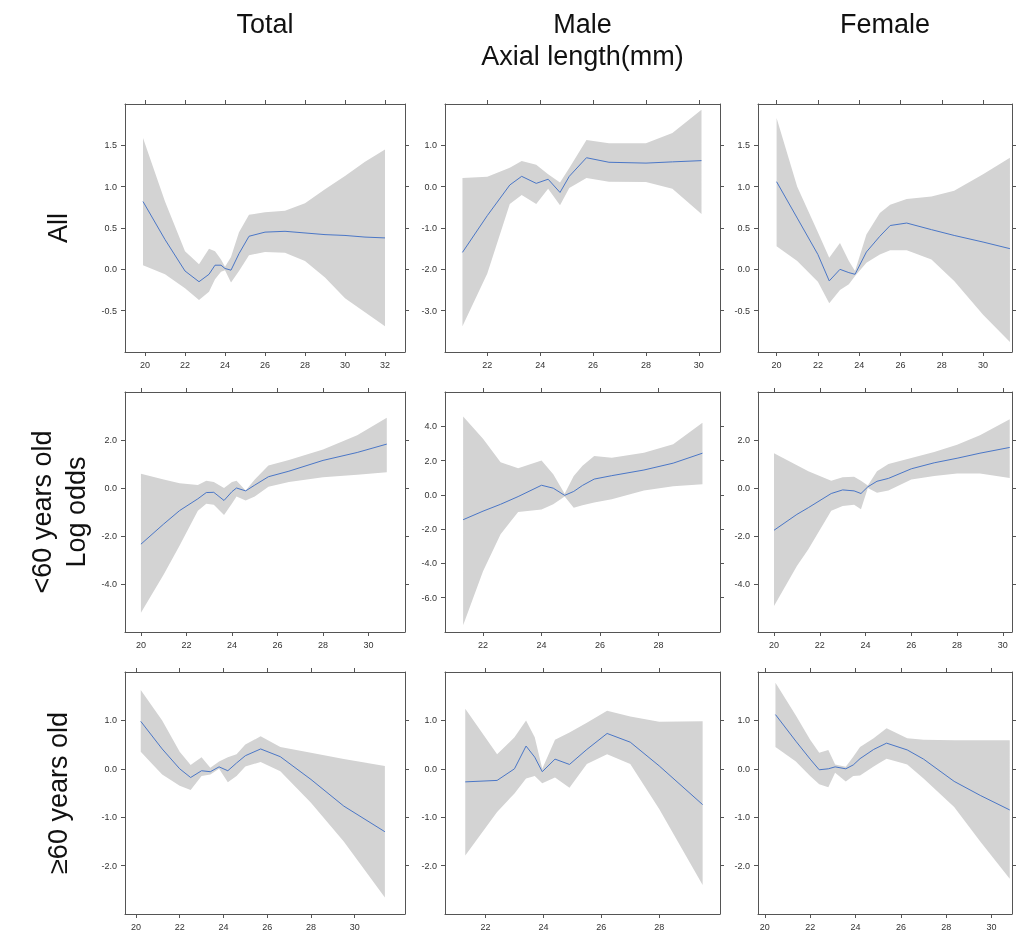 The height and width of the screenshot is (945, 1026). What do you see at coordinates (76, 512) in the screenshot?
I see `y-axis-title: Log odds` at bounding box center [76, 512].